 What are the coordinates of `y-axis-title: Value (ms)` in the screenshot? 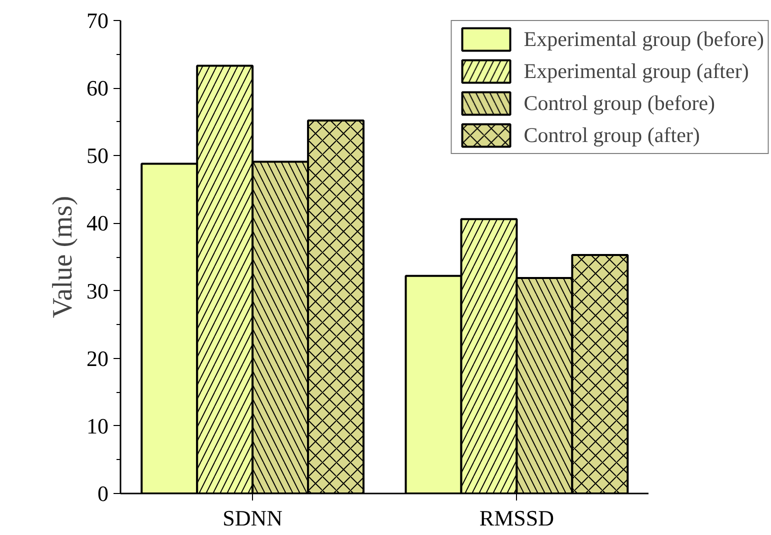 It's located at (63, 257).